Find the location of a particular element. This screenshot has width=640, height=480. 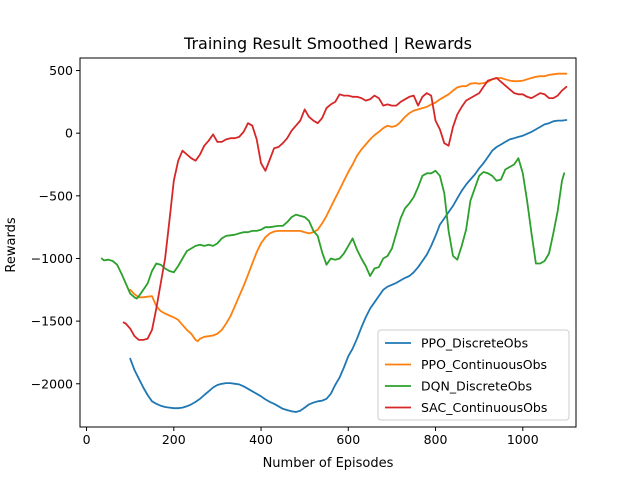

x-tick-label: 800 is located at coordinates (436, 439).